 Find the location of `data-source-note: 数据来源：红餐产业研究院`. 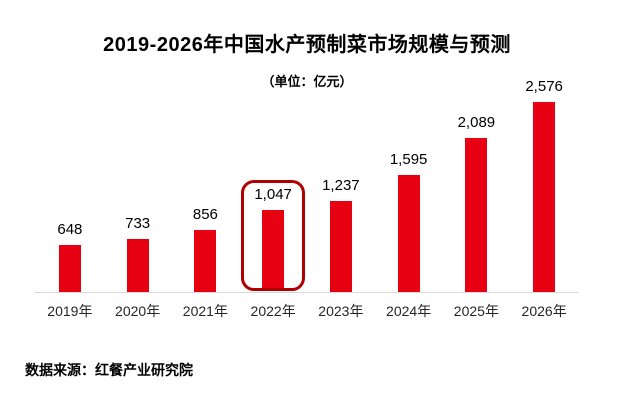

data-source-note: 数据来源：红餐产业研究院 is located at coordinates (109, 370).